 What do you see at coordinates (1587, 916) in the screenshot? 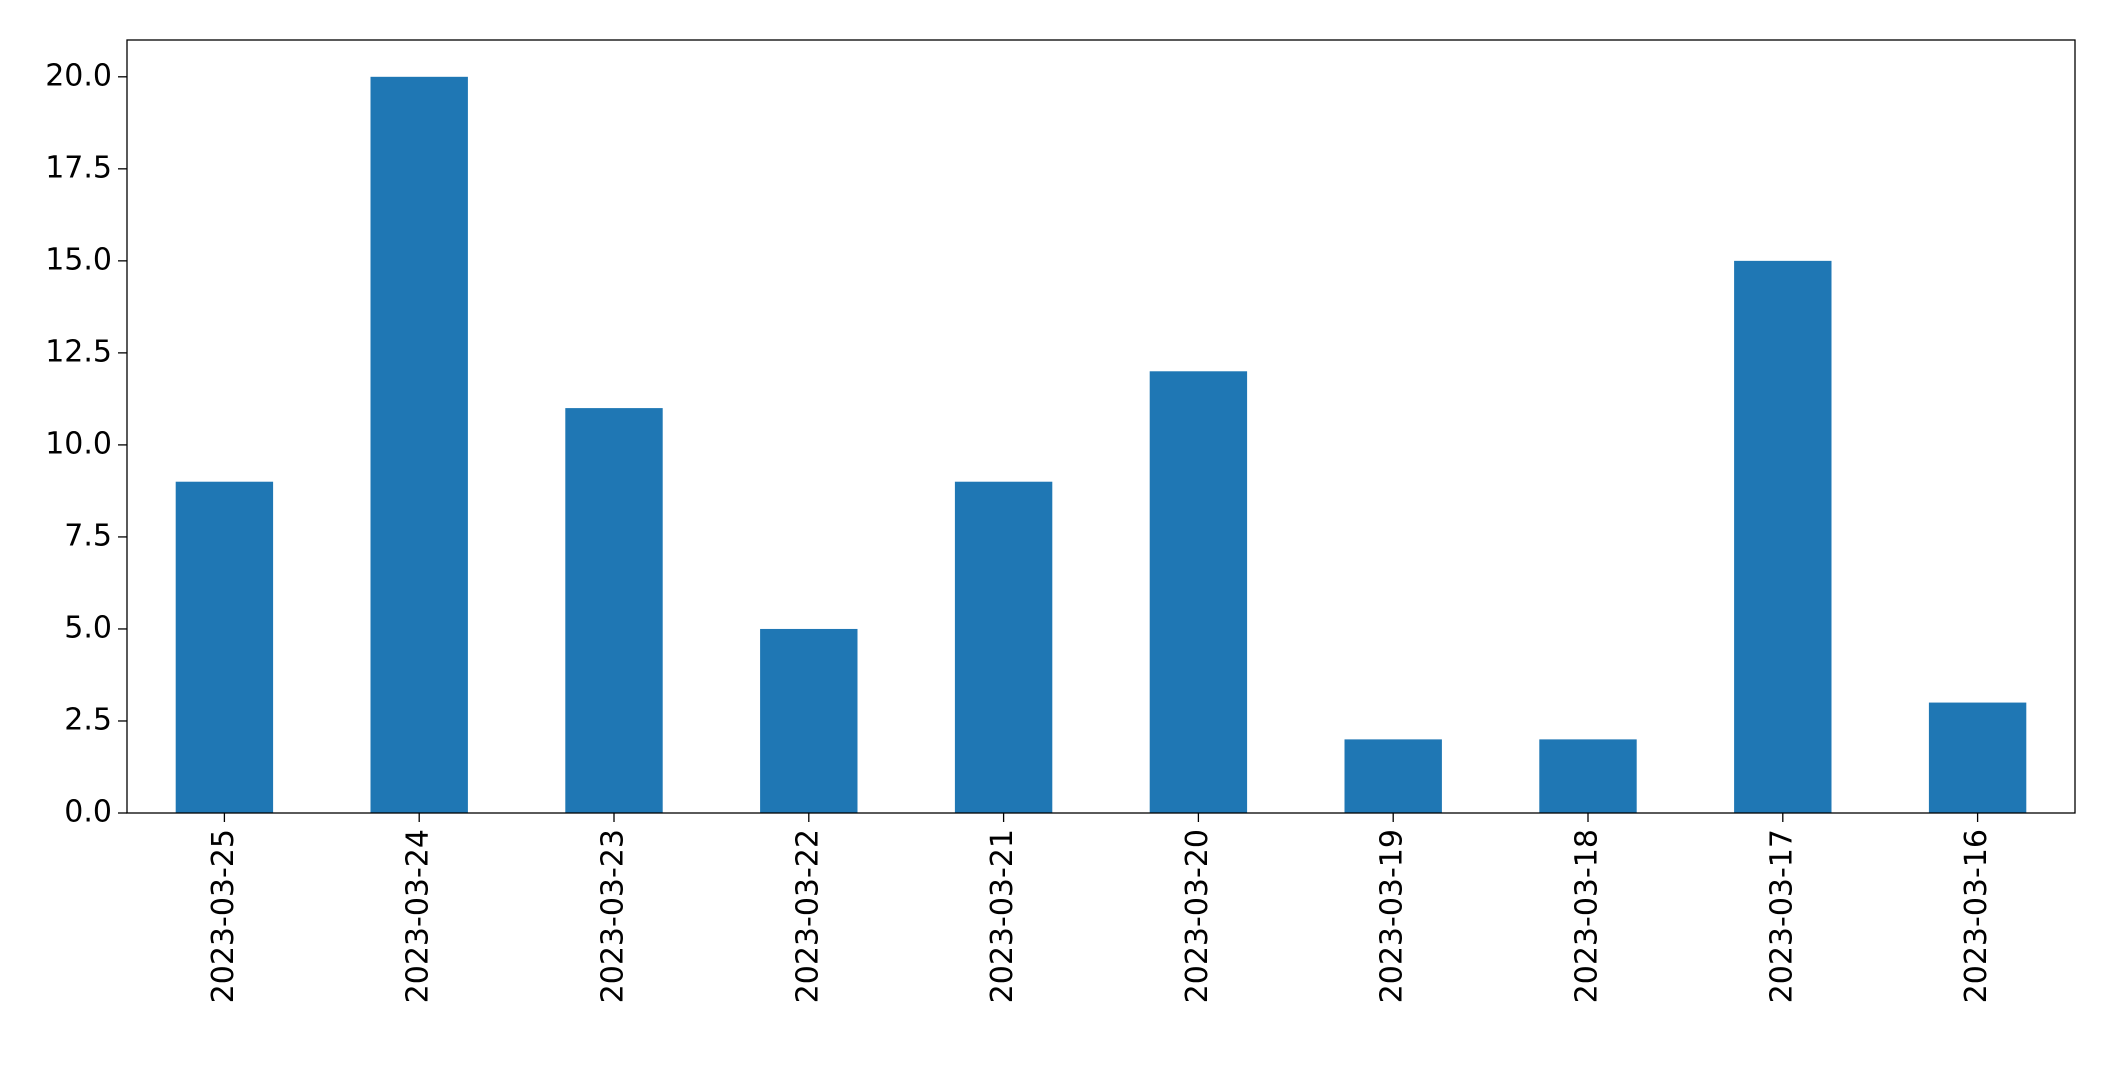
I see `x-tick-label: 2023-03-18` at bounding box center [1587, 916].